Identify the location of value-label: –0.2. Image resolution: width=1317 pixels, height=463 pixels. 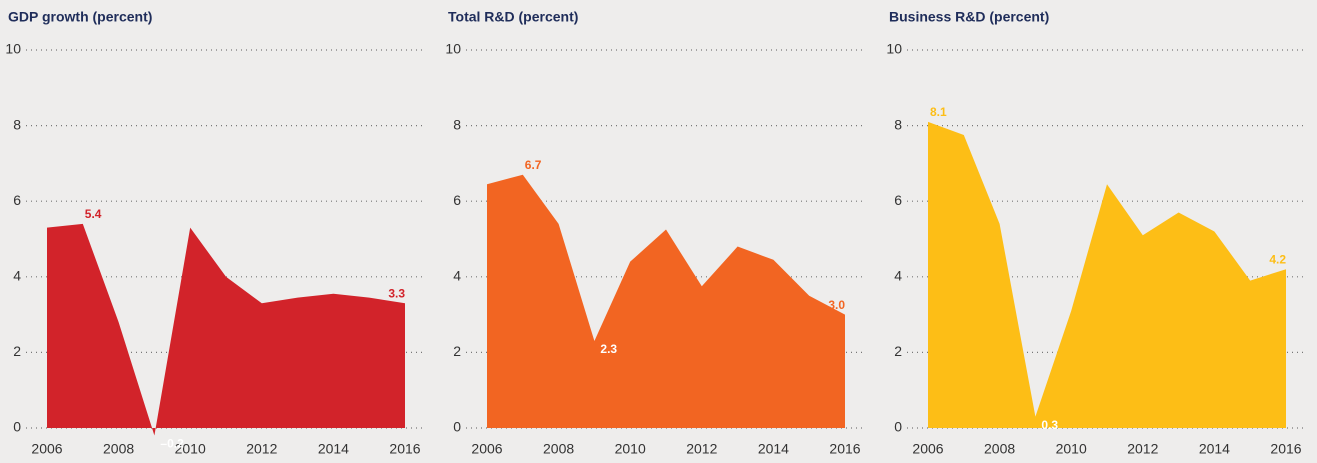
(172, 444).